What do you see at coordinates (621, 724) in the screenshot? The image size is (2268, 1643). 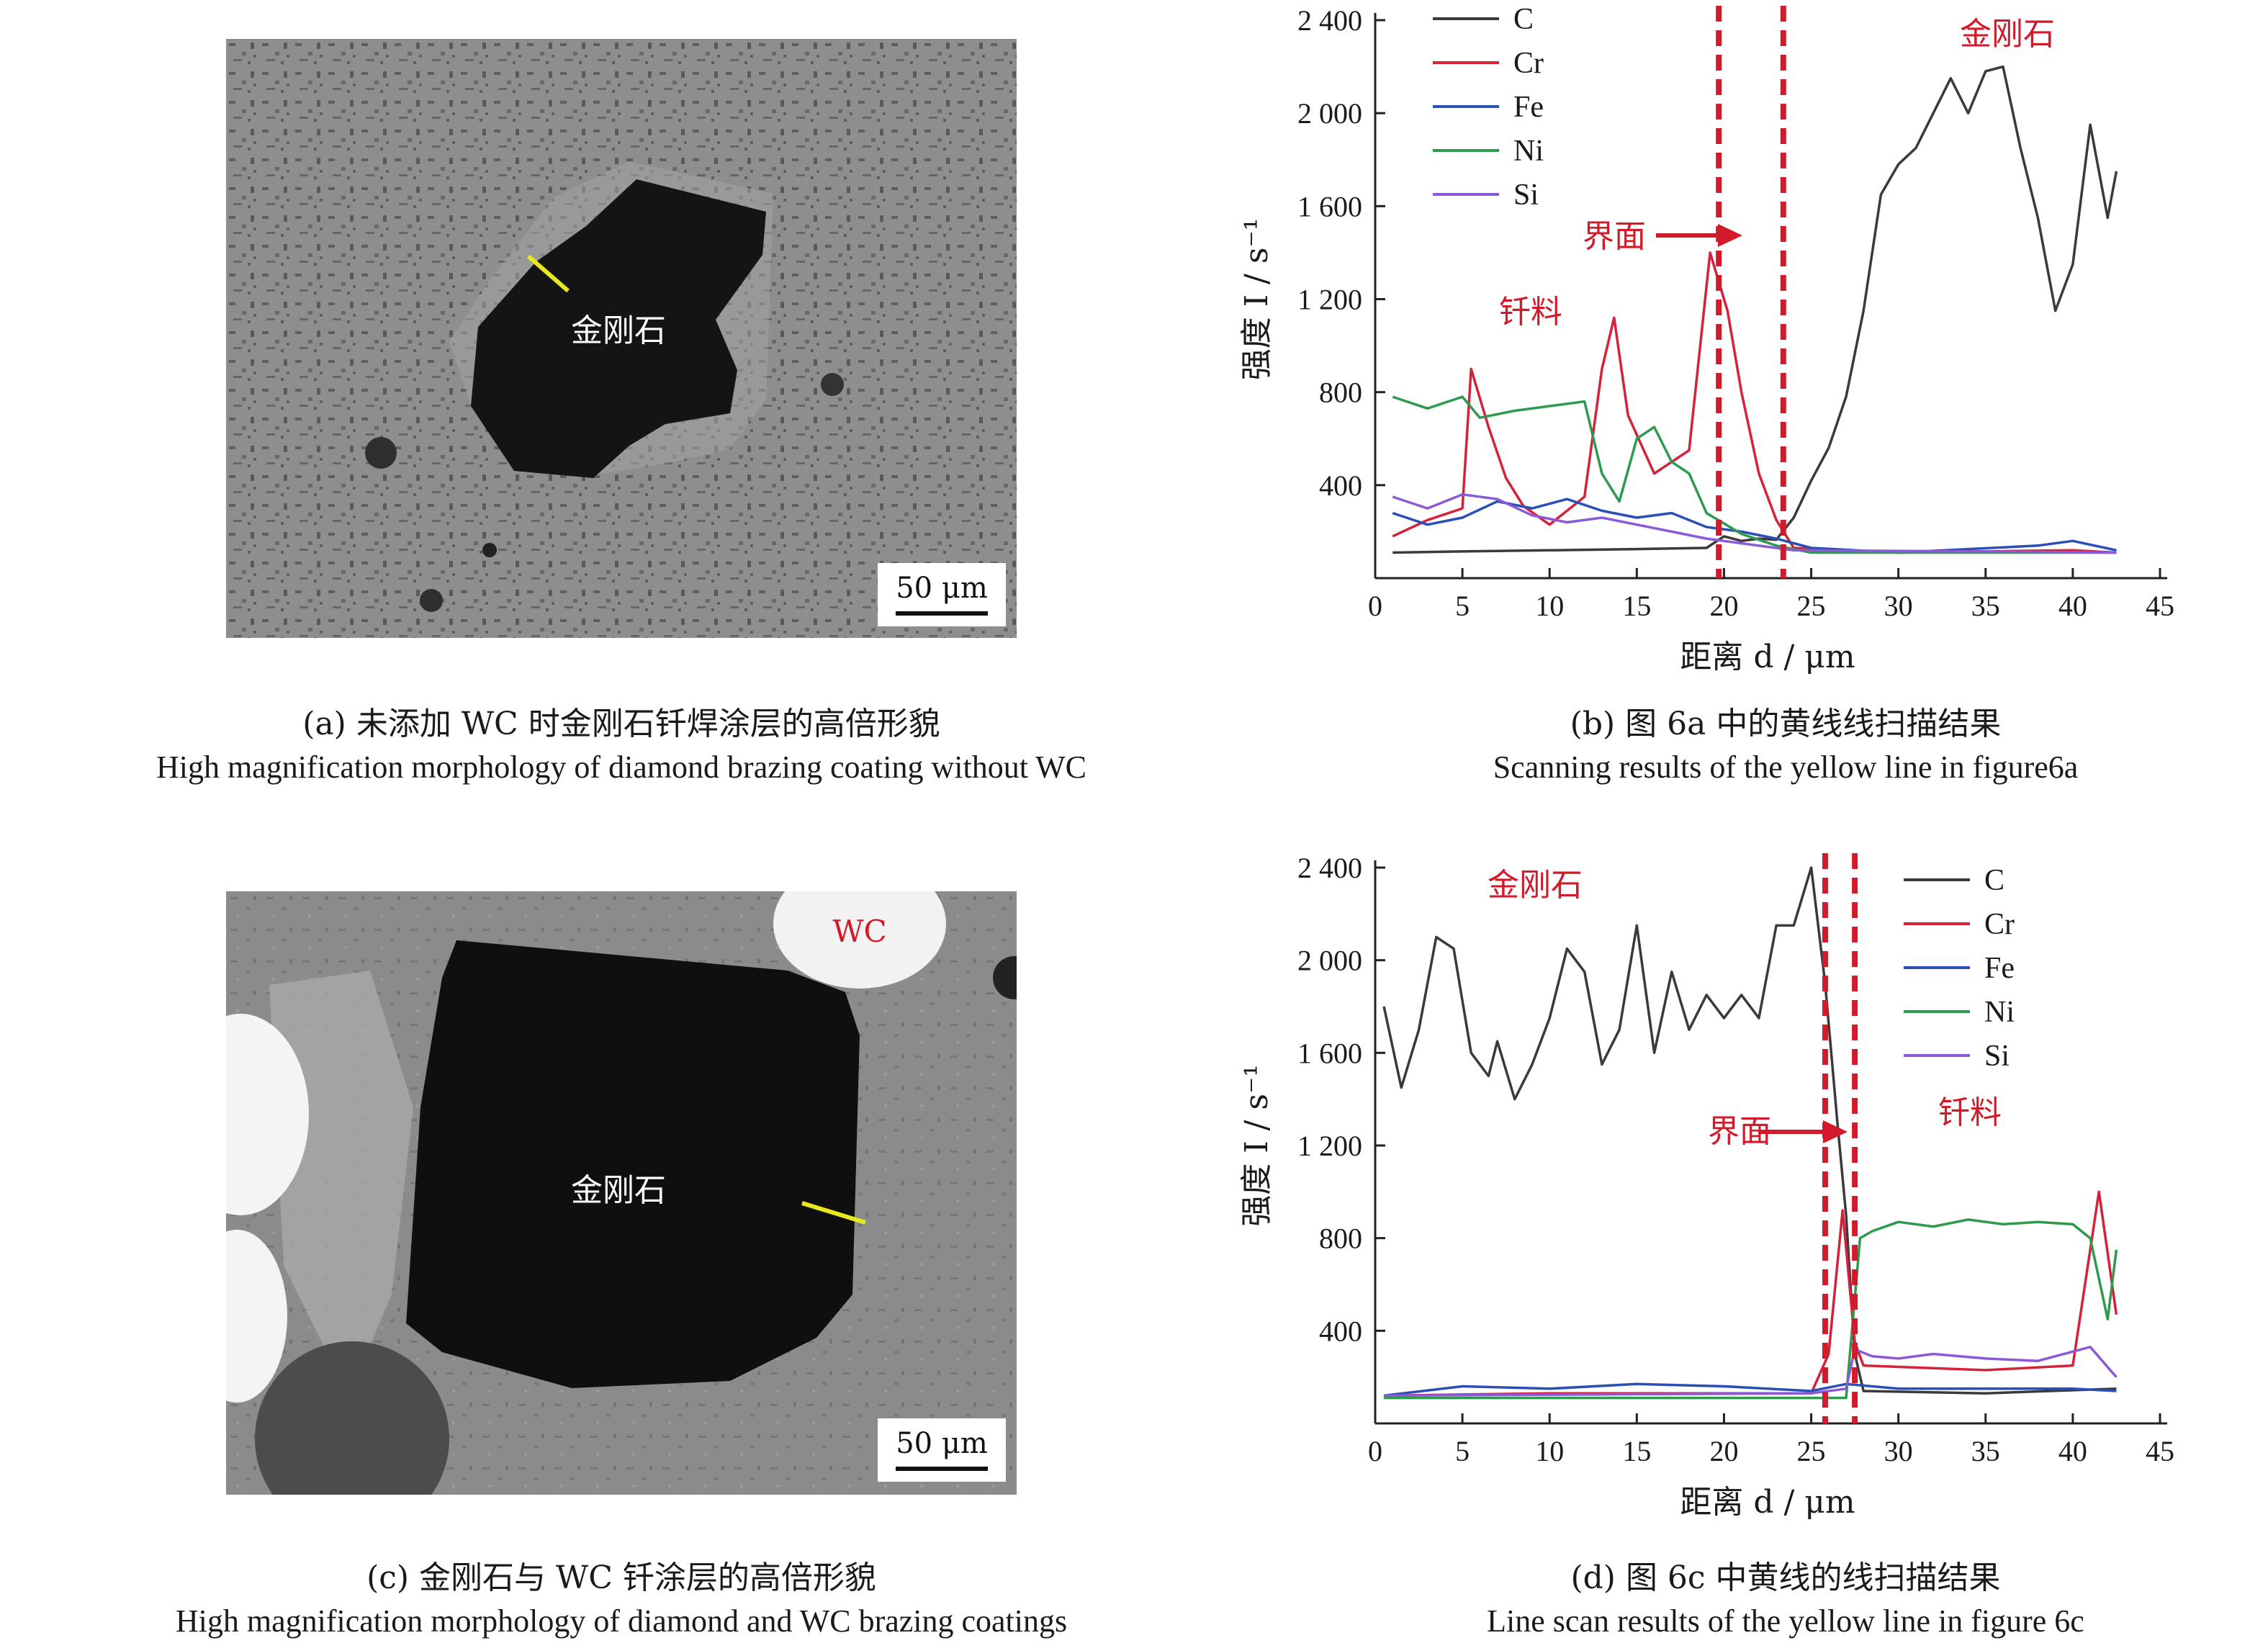 I see `caption-a-cn: (a) 未添加 WC 时金刚石钎焊涂层的高倍形貌` at bounding box center [621, 724].